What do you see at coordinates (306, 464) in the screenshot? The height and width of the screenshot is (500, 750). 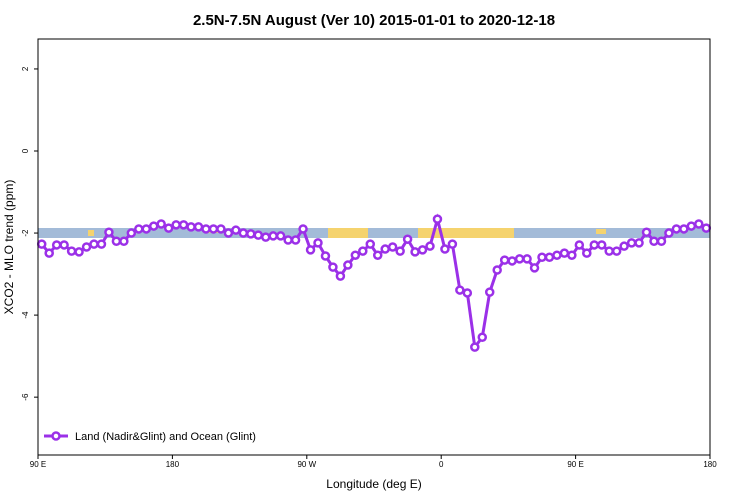 I see `x-tick-label: 90 W` at bounding box center [306, 464].